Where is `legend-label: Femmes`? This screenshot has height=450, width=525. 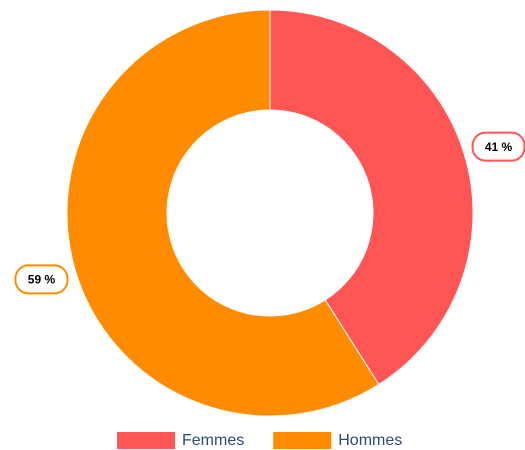 legend-label: Femmes is located at coordinates (213, 440).